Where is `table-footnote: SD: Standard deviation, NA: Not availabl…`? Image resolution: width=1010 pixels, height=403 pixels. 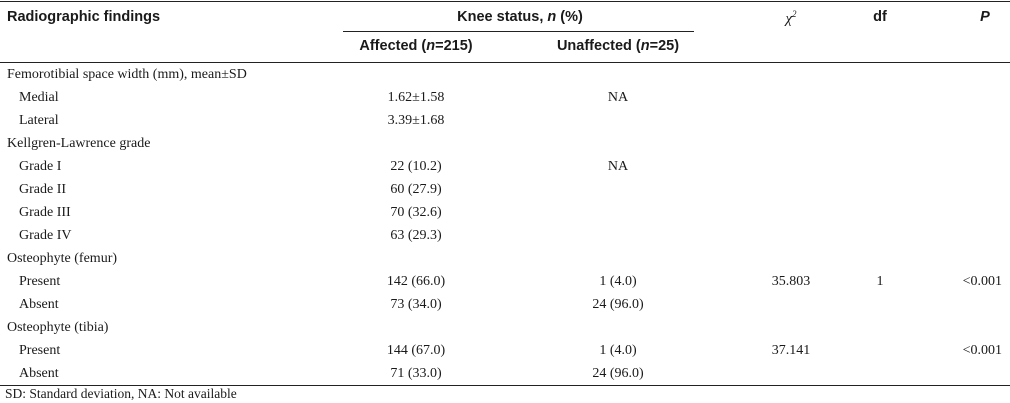 table-footnote: SD: Standard deviation, NA: Not availabl… is located at coordinates (121, 393).